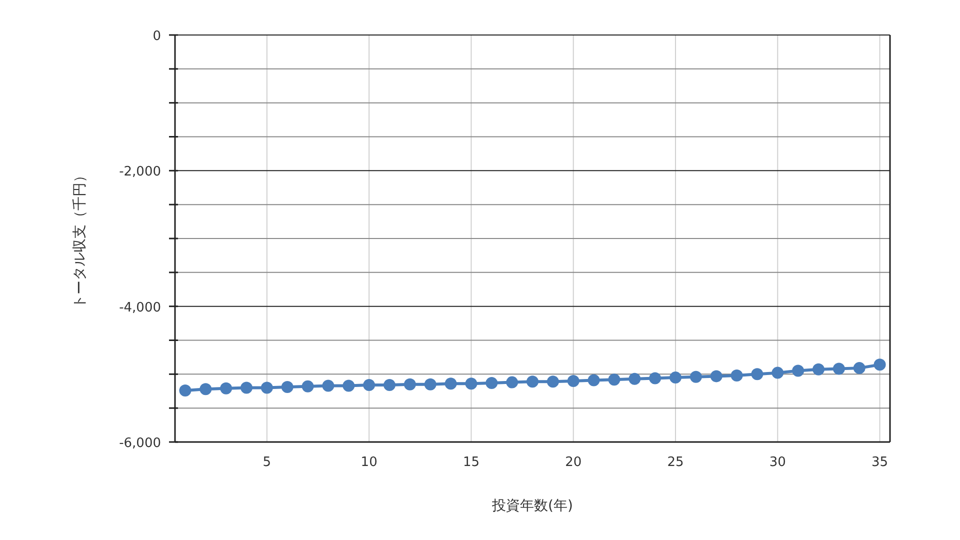 The height and width of the screenshot is (540, 960). What do you see at coordinates (140, 308) in the screenshot?
I see `y-tick-label: -4,000` at bounding box center [140, 308].